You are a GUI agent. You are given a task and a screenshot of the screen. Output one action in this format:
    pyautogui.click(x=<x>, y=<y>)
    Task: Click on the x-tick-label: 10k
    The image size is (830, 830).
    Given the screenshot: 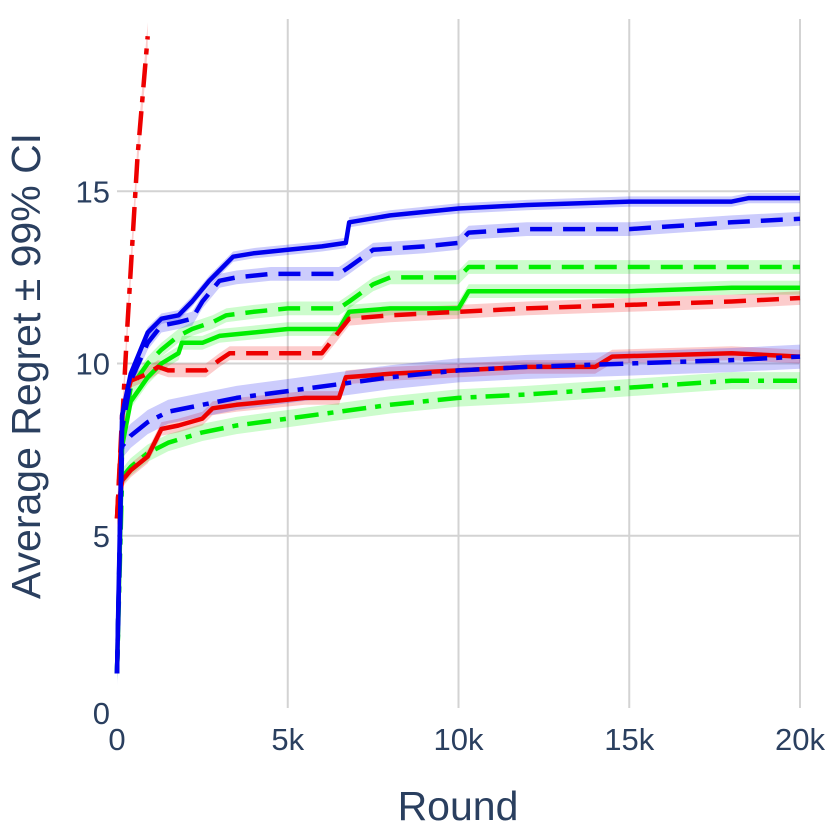 What is the action you would take?
    pyautogui.click(x=459, y=739)
    